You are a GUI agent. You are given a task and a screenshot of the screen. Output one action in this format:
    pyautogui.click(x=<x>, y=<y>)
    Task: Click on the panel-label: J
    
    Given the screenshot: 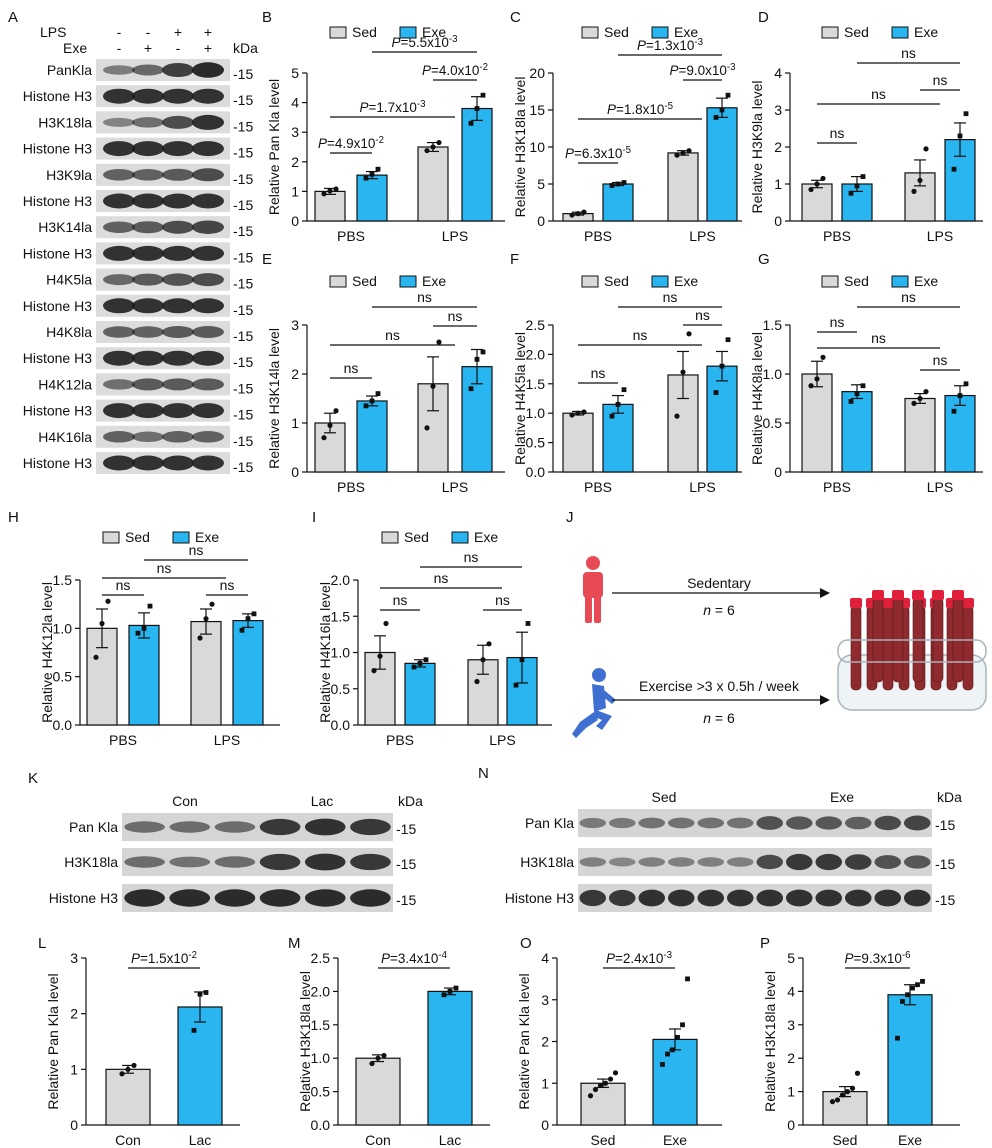 What is the action you would take?
    pyautogui.click(x=570, y=517)
    